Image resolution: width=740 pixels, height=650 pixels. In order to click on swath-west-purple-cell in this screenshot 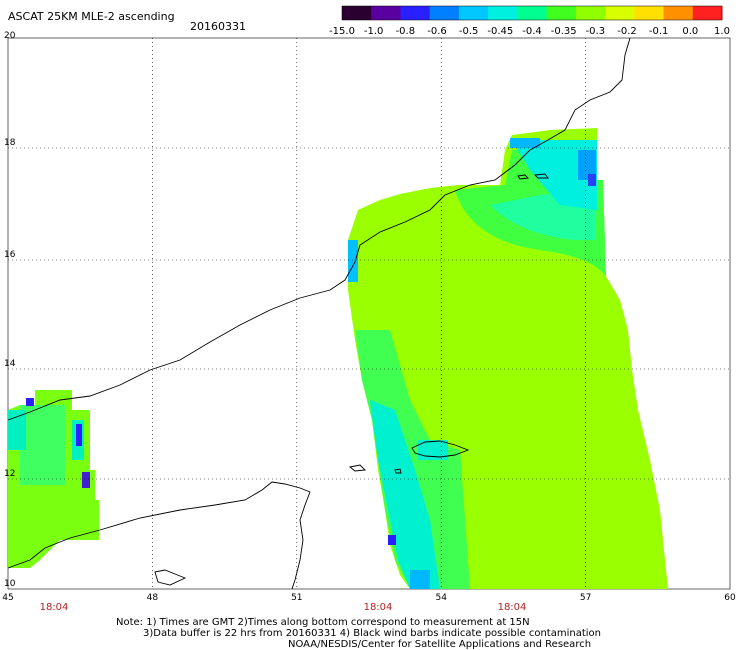, I will do `click(86, 480)`.